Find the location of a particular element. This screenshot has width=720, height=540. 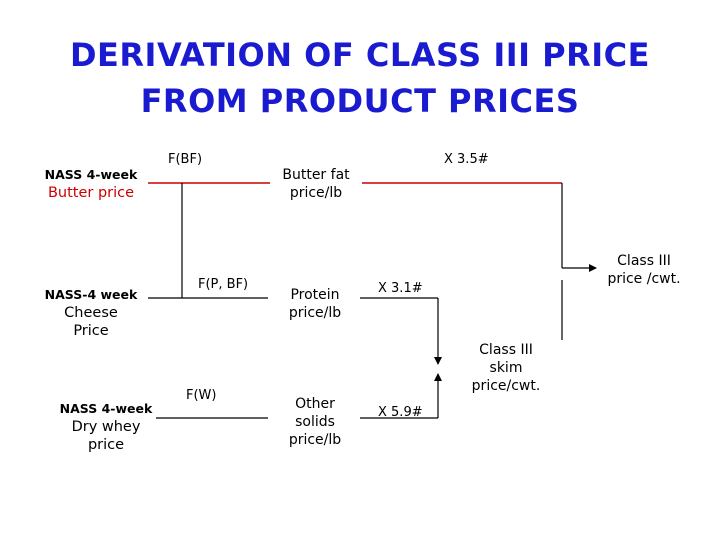

multiplier-other-solids: X 5.9# is located at coordinates (400, 412).